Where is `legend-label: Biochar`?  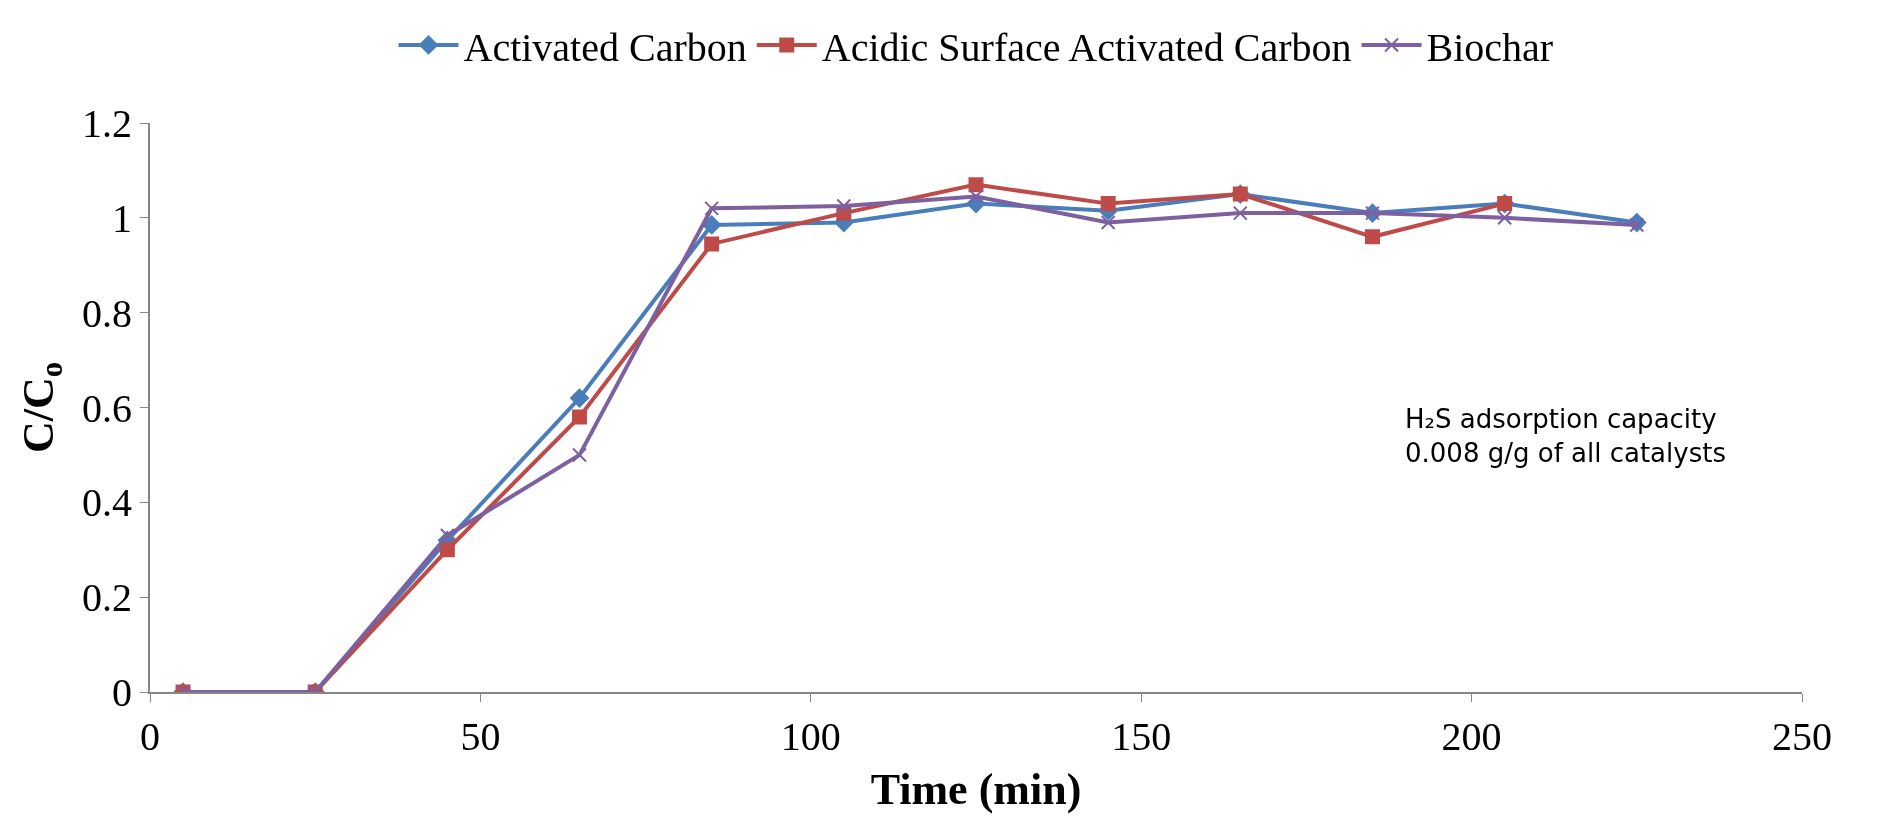 legend-label: Biochar is located at coordinates (1490, 47).